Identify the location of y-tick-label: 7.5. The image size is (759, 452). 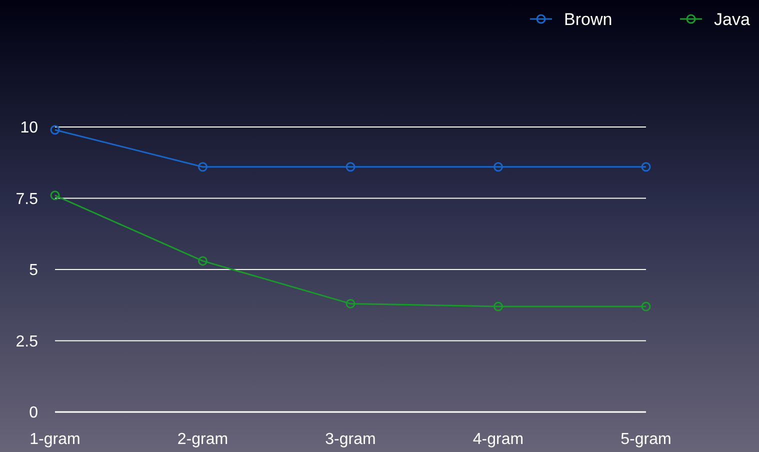
(27, 199).